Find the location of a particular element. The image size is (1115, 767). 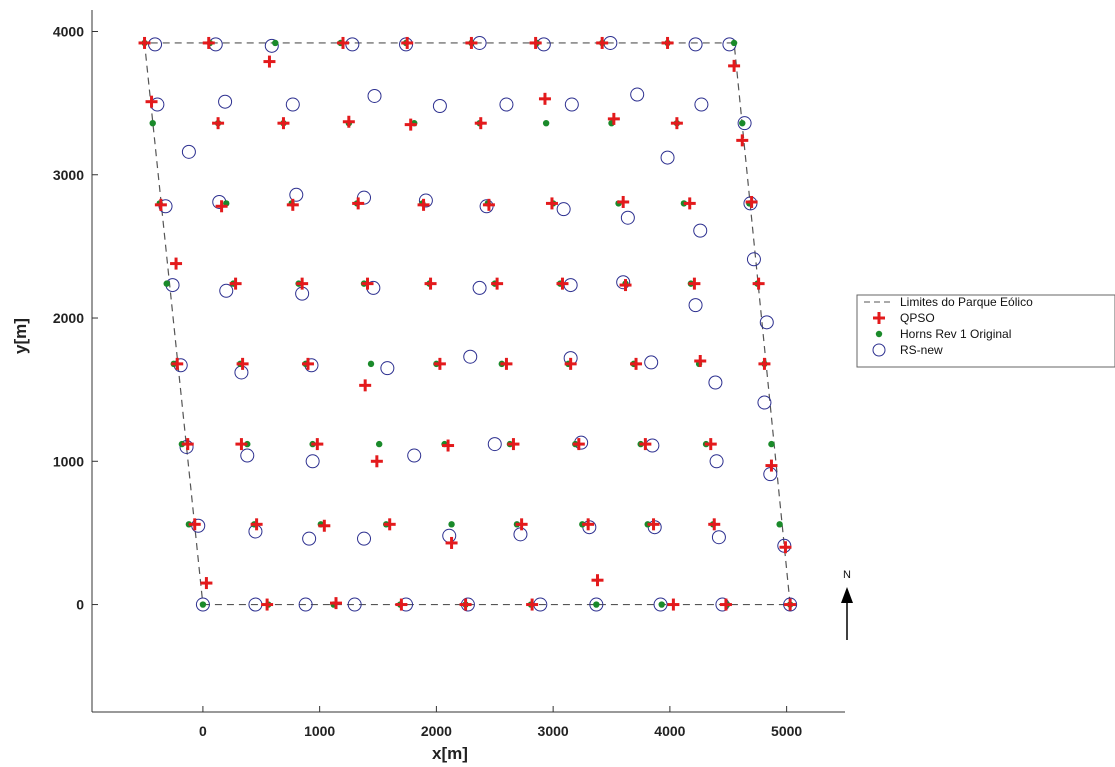

y-axis-label: y[m] is located at coordinates (20, 336).